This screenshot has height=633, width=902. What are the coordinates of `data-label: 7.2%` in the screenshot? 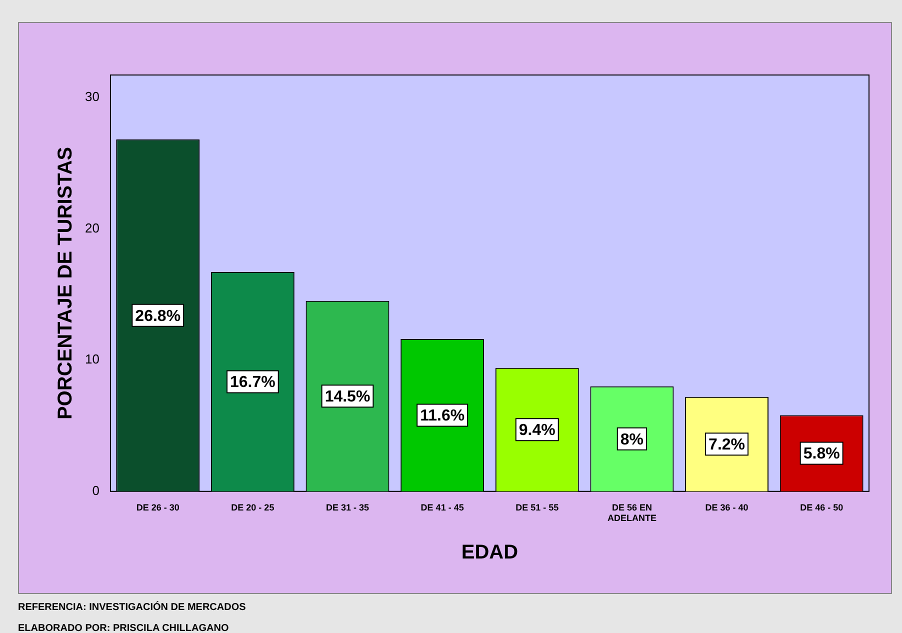 It's located at (727, 445).